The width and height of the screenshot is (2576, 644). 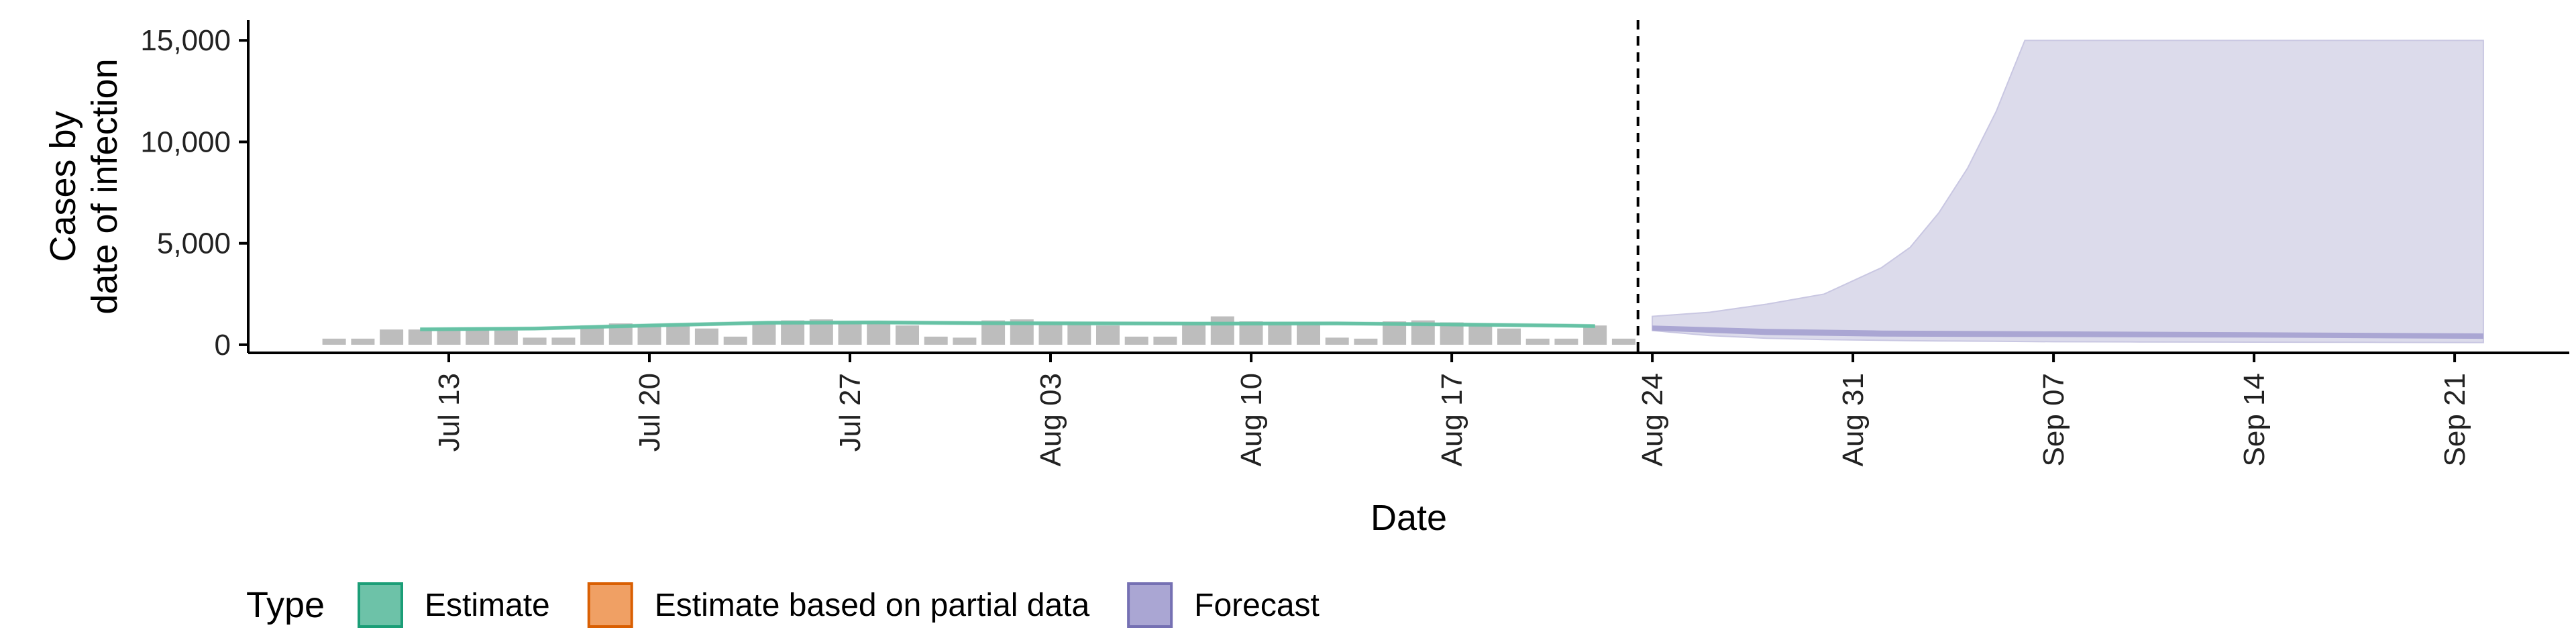 I want to click on legend-item-label: Forecast, so click(x=1257, y=605).